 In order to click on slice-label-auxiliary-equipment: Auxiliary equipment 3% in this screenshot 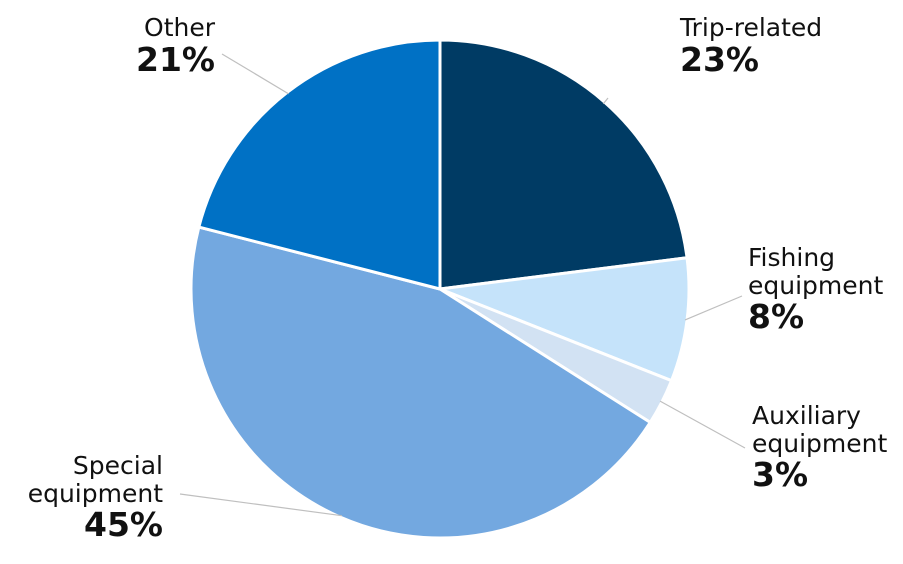, I will do `click(819, 447)`.